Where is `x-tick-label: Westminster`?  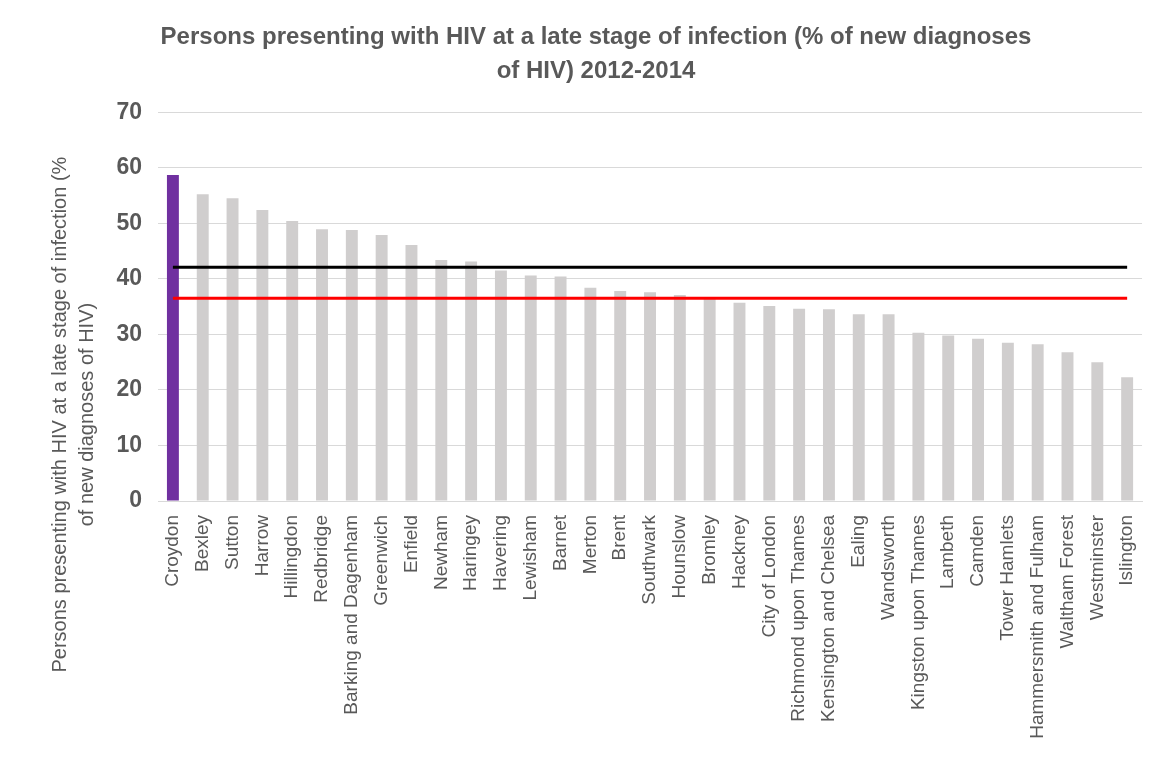 x-tick-label: Westminster is located at coordinates (1096, 567).